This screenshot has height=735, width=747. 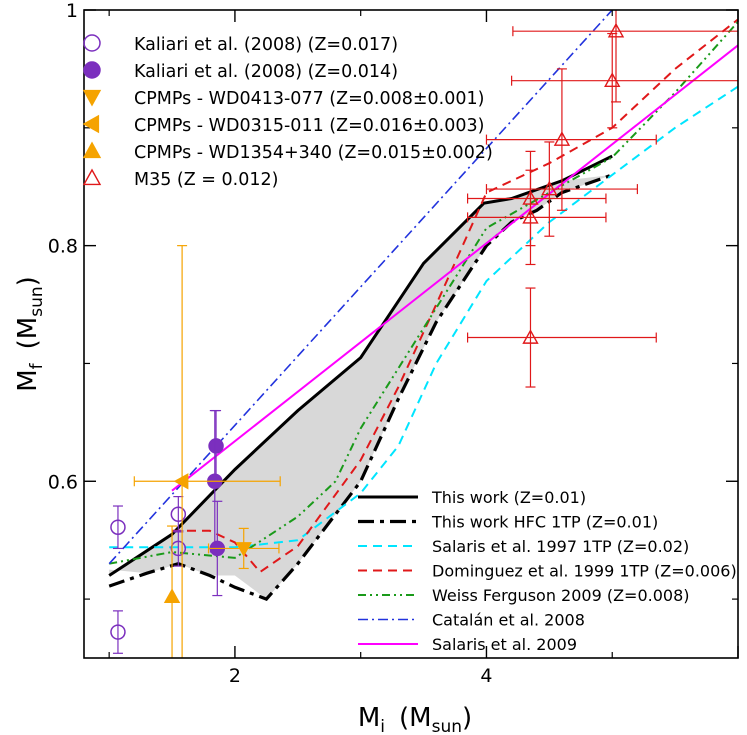 I want to click on x-axis-label: Mi (Msun), so click(x=415, y=719).